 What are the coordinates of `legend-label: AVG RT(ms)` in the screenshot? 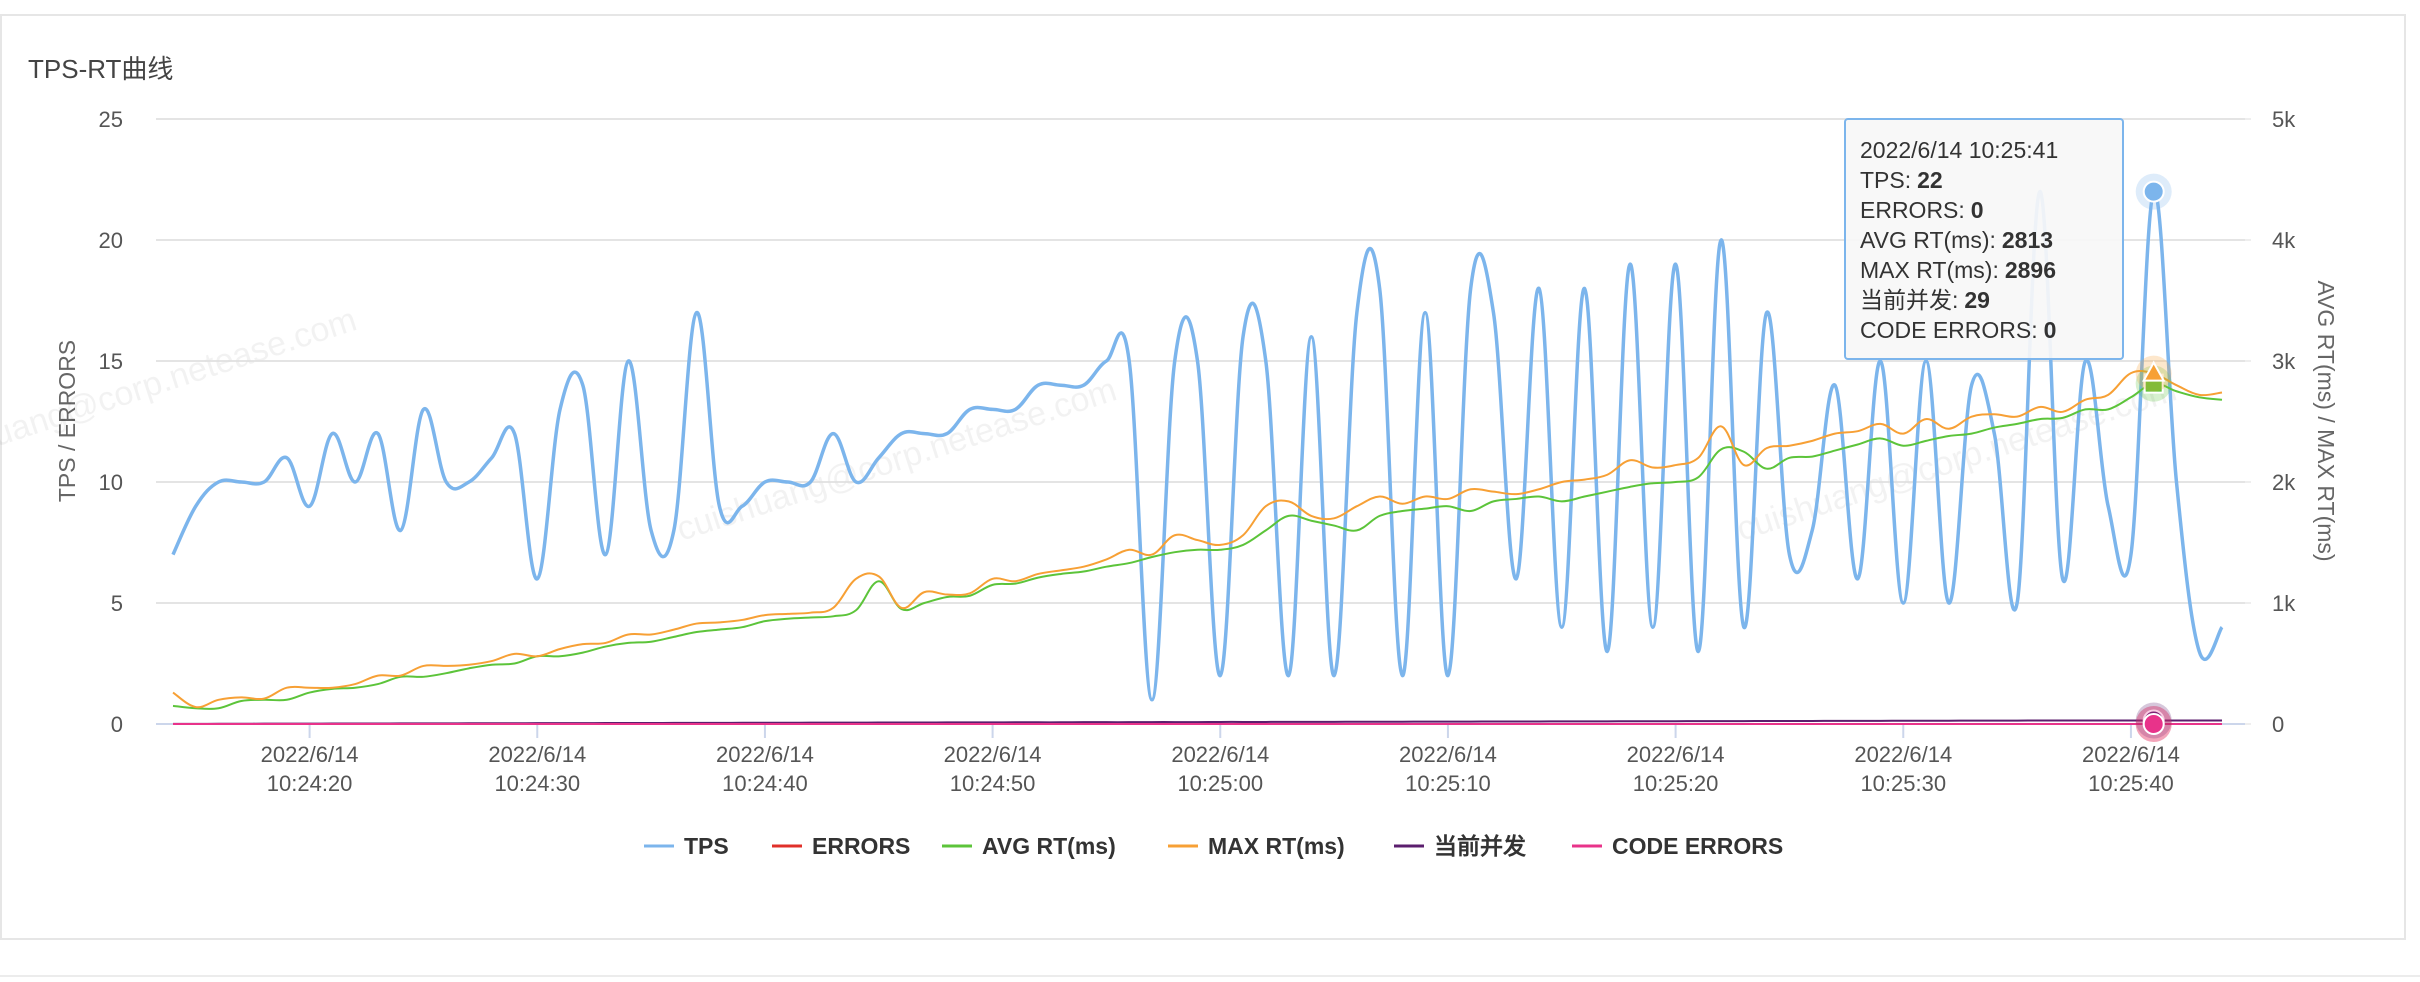 It's located at (1049, 846).